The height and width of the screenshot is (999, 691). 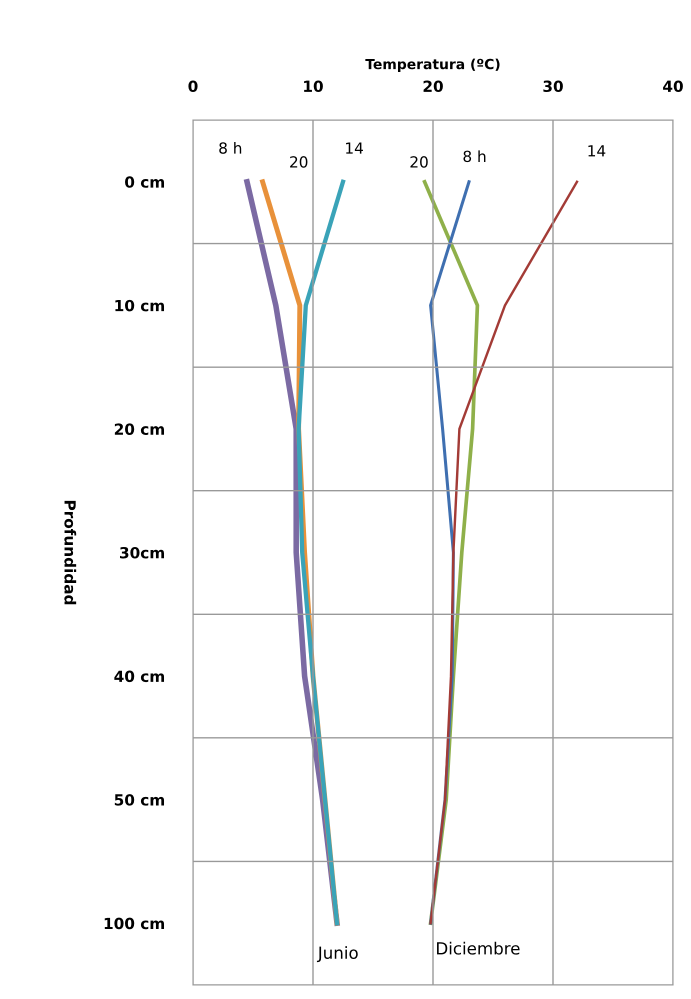 I want to click on y-axis-title: Profundidad, so click(x=70, y=552).